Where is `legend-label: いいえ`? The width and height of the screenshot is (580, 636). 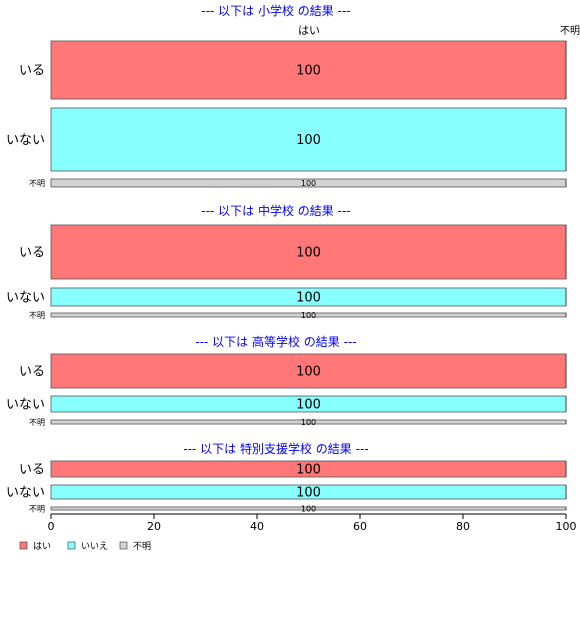 legend-label: いいえ is located at coordinates (94, 546).